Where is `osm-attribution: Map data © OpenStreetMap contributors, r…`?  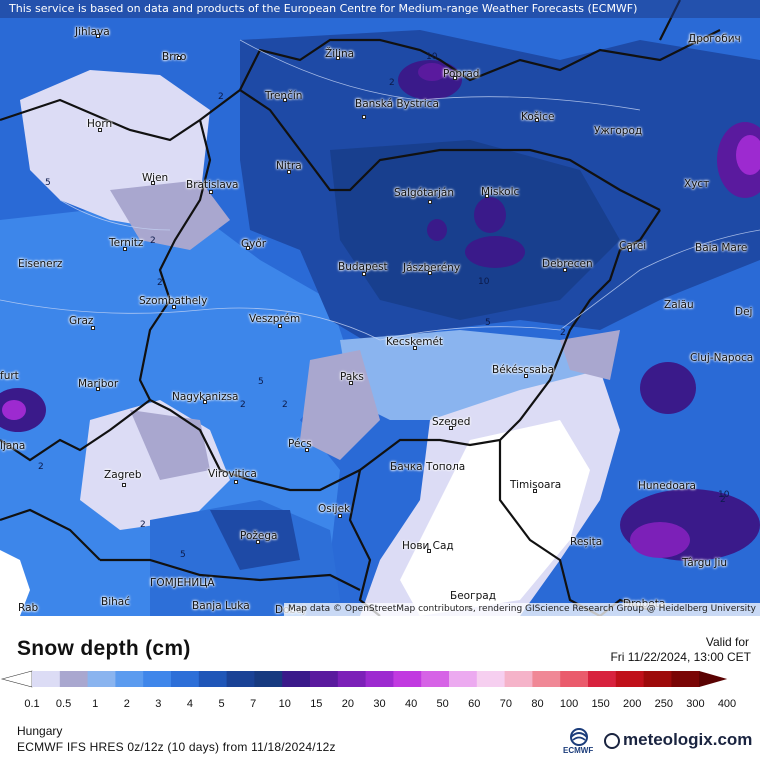
osm-attribution: Map data © OpenStreetMap contributors, r… is located at coordinates (522, 609).